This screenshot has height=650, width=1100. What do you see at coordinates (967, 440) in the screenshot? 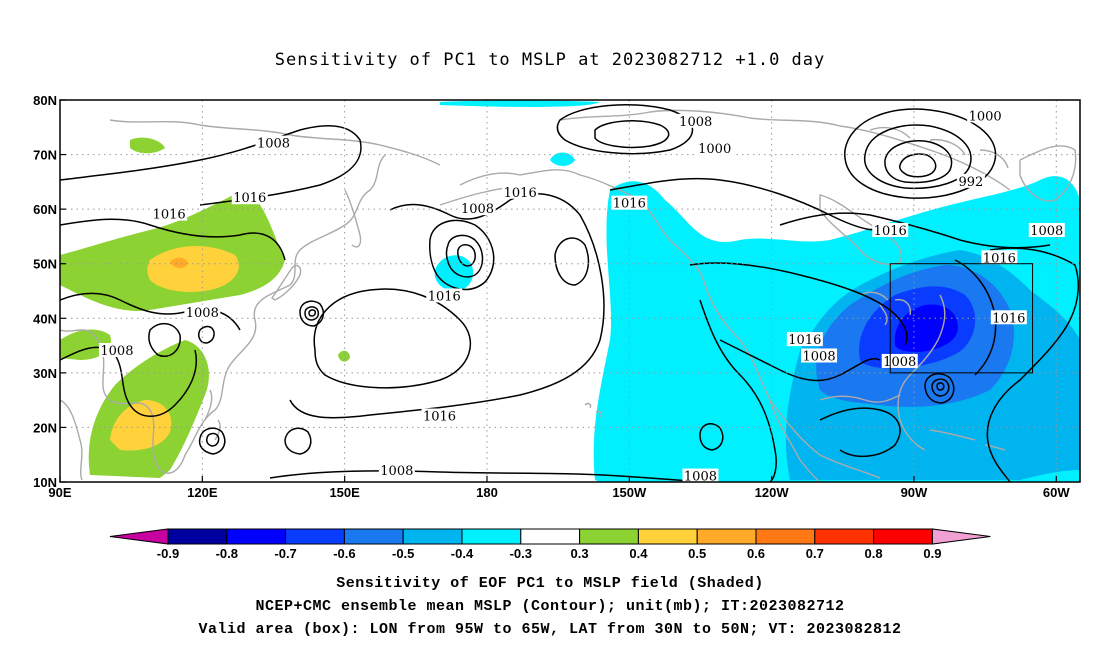
I see `coast-caribbean` at bounding box center [967, 440].